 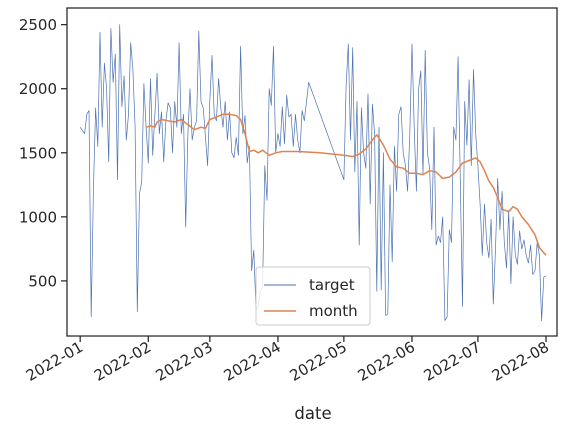 What do you see at coordinates (333, 311) in the screenshot?
I see `legend-label-month: month` at bounding box center [333, 311].